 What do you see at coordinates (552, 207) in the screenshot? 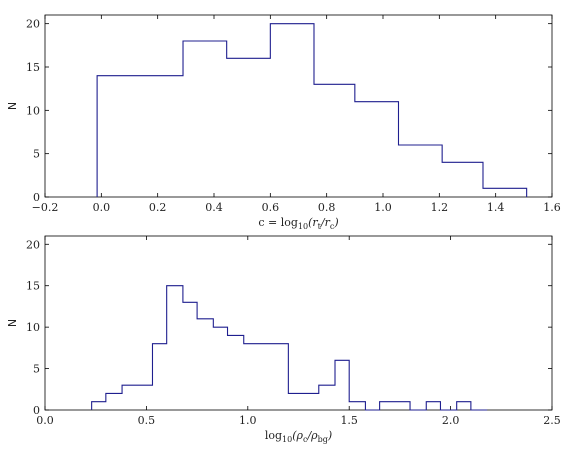
I see `x-tick-label: 1.6` at bounding box center [552, 207].